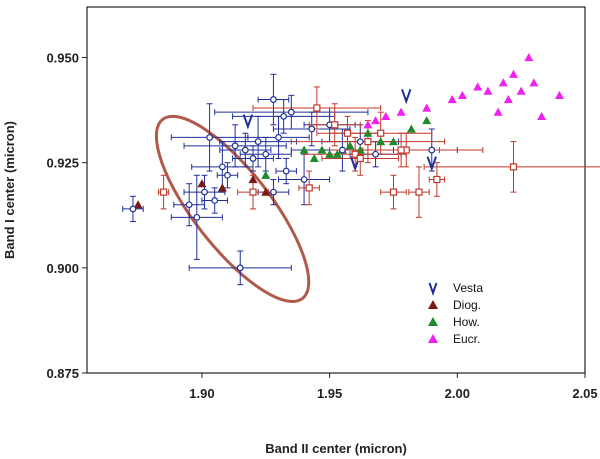 Image resolution: width=600 pixels, height=459 pixels. What do you see at coordinates (9, 190) in the screenshot?
I see `y-axis-label: Band I center (micron)` at bounding box center [9, 190].